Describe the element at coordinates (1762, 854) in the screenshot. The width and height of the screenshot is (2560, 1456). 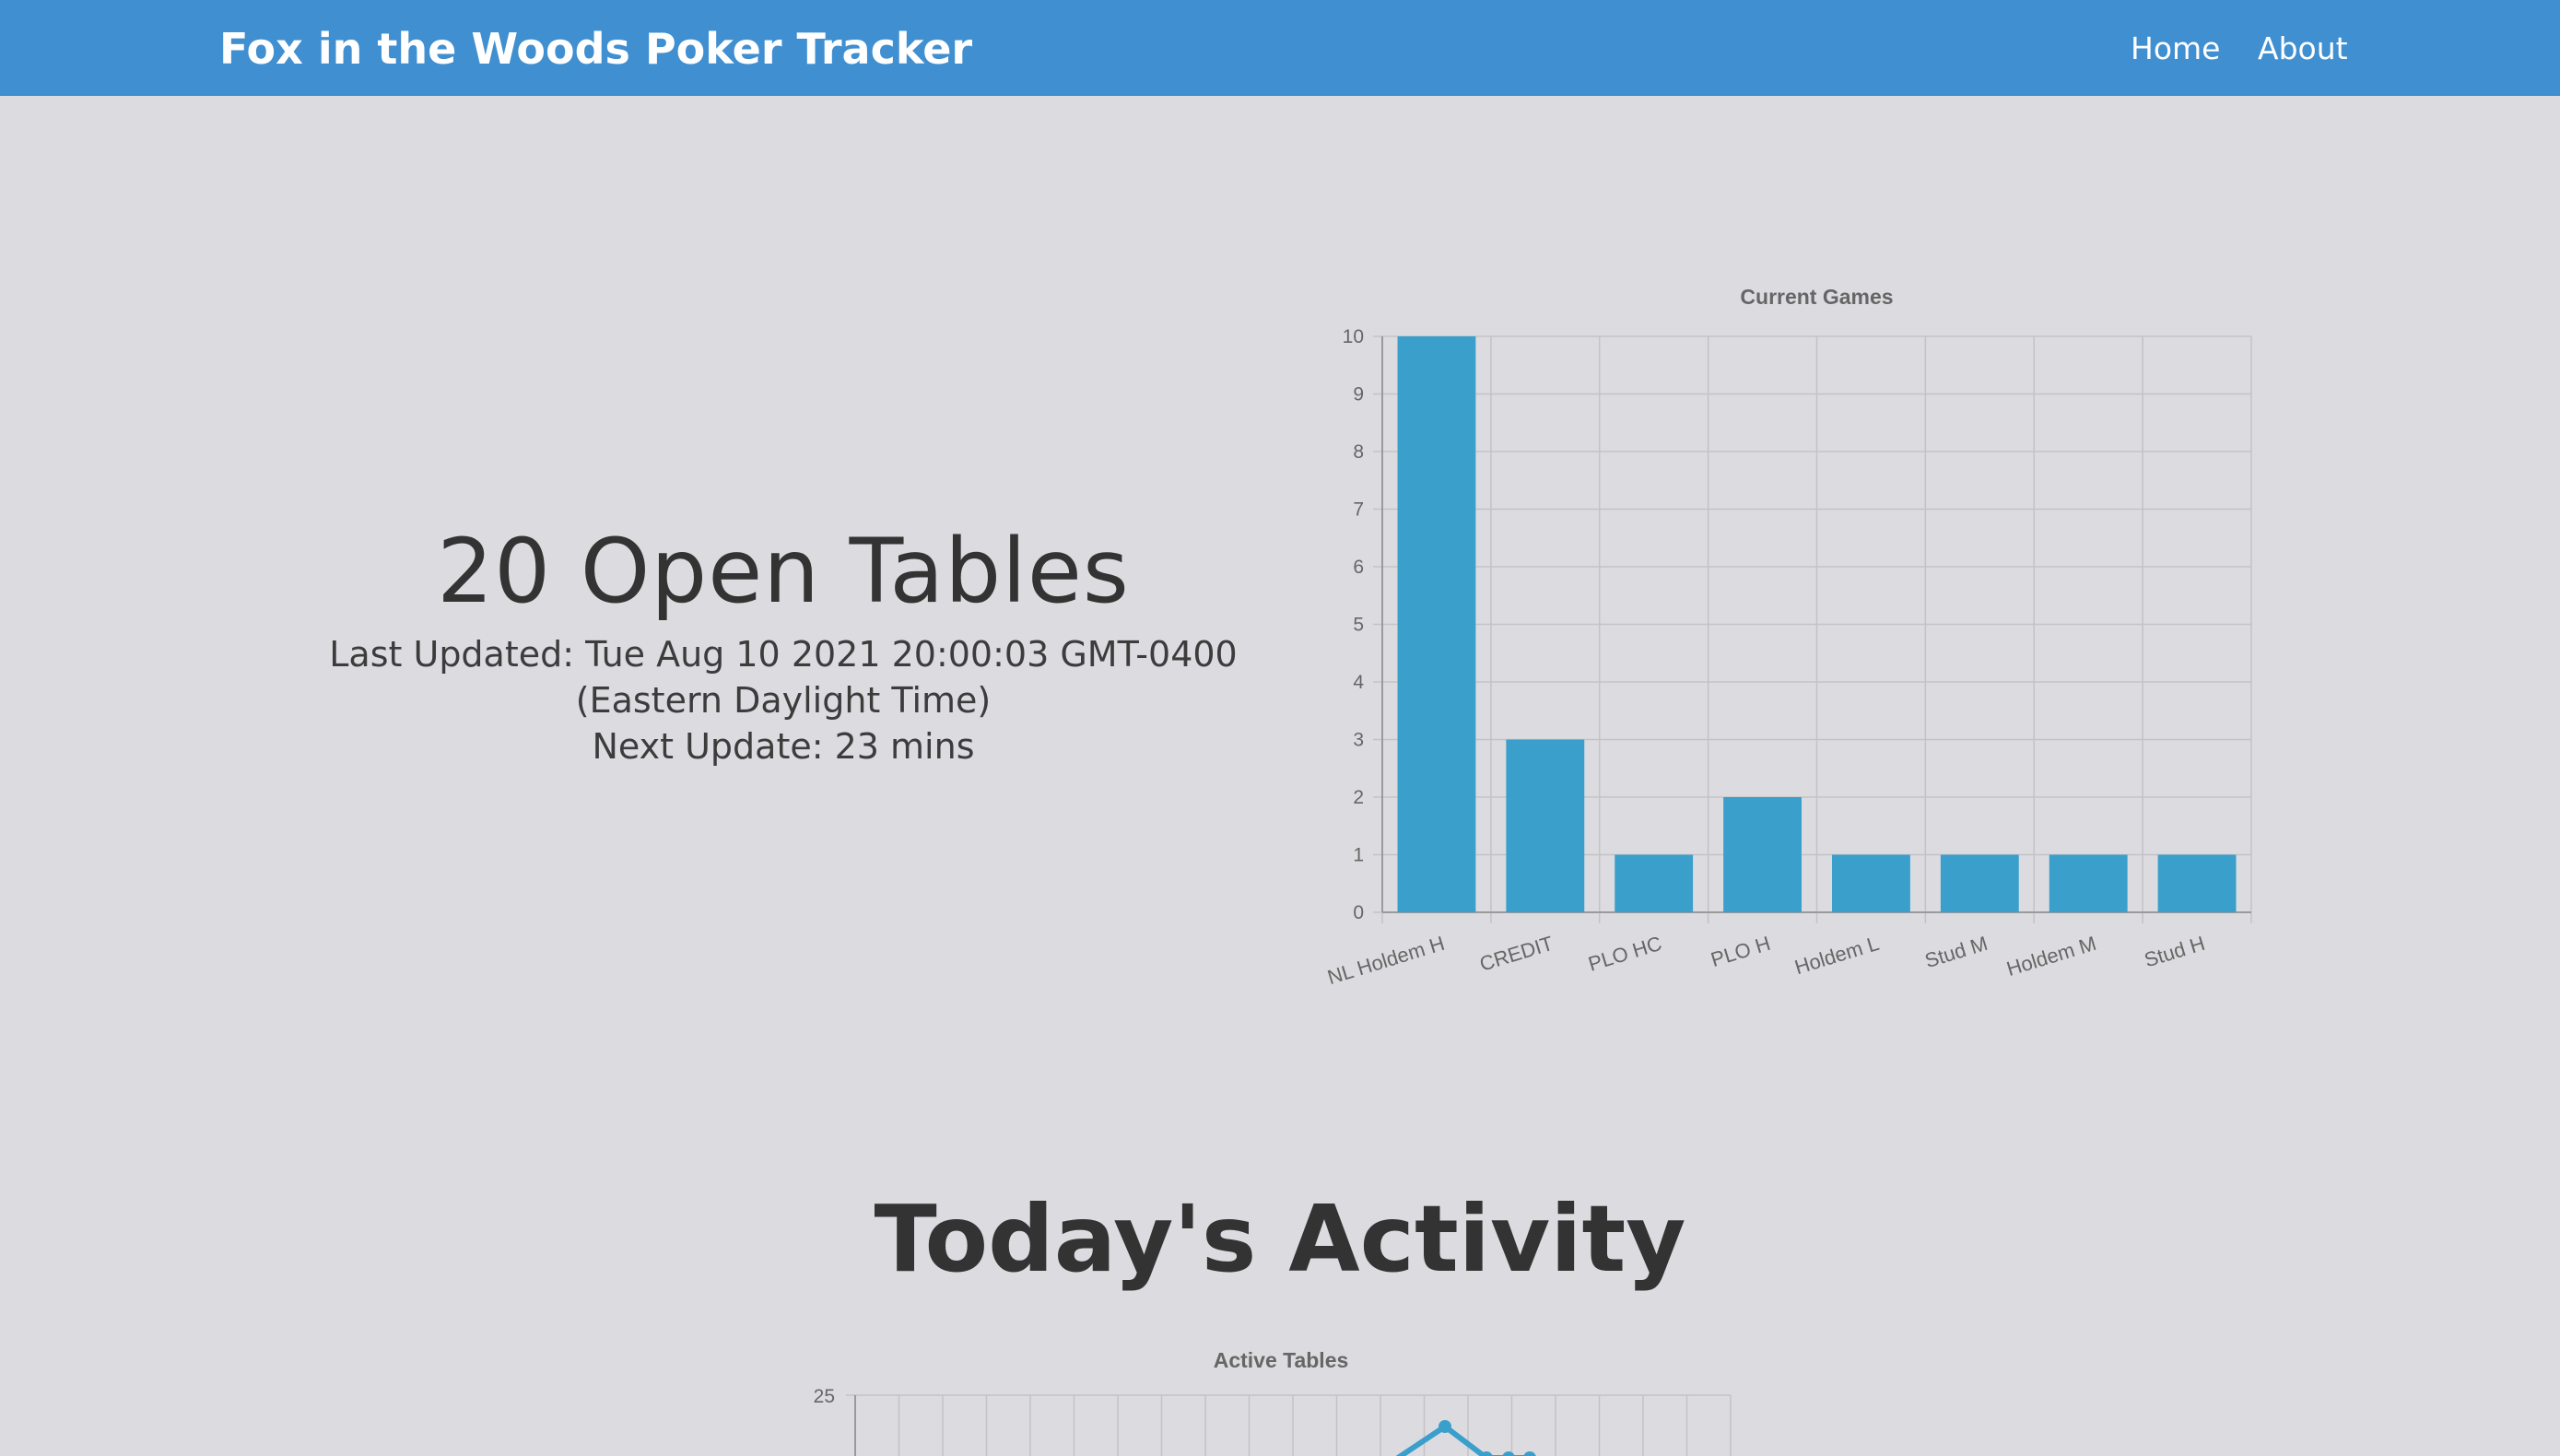
I see `bar-plo-h` at that location.